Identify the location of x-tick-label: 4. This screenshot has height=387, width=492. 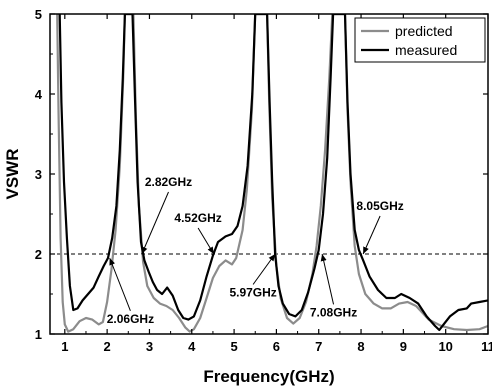
(192, 346).